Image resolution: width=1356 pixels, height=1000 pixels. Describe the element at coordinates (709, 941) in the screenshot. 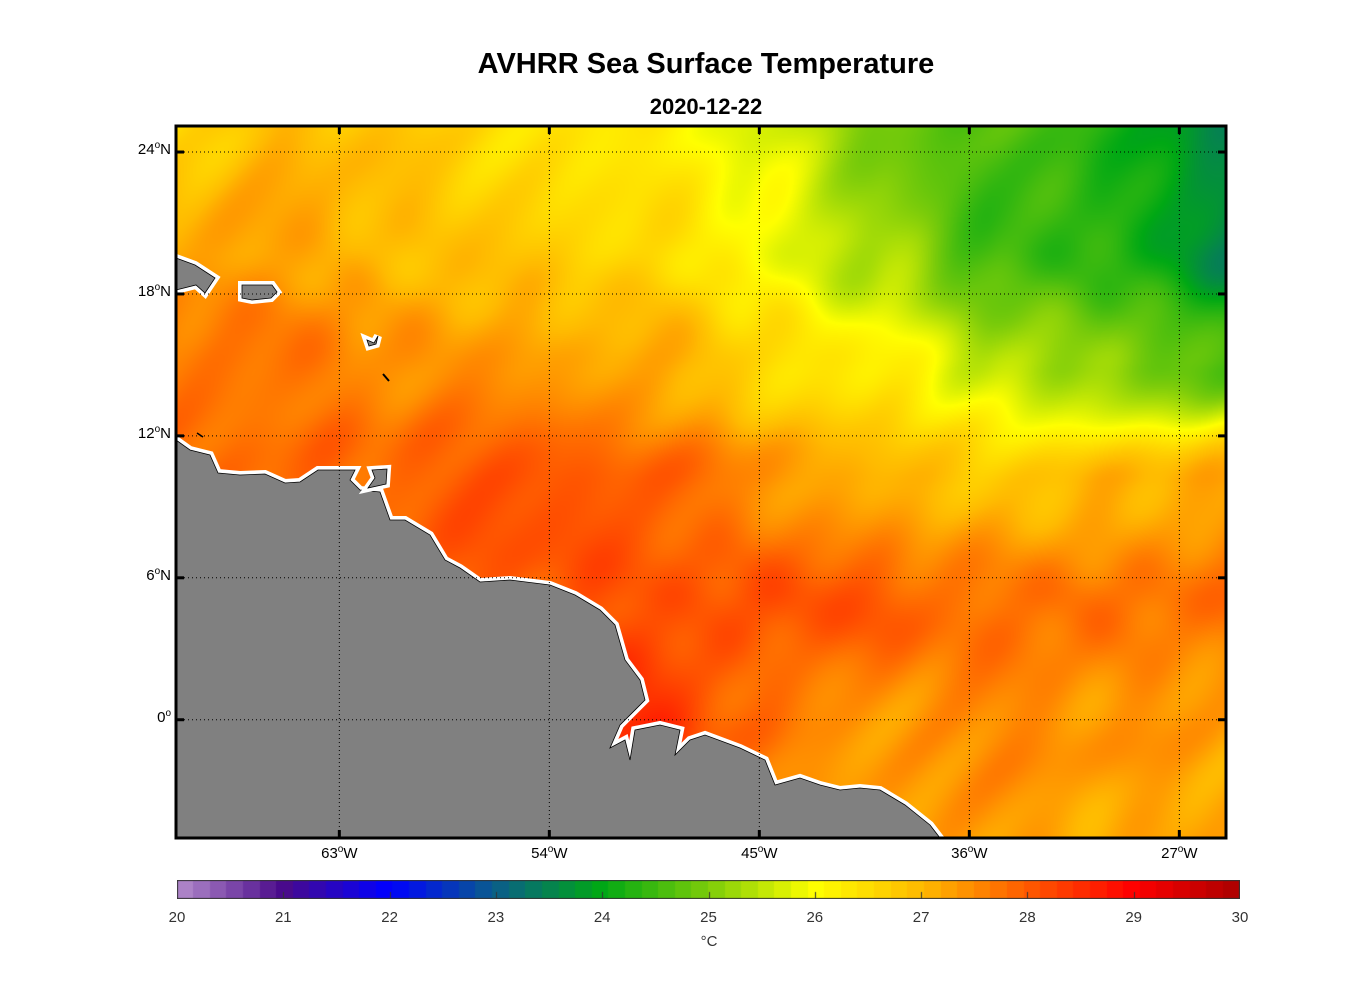

I see `colorbar-unit-label: °C` at that location.